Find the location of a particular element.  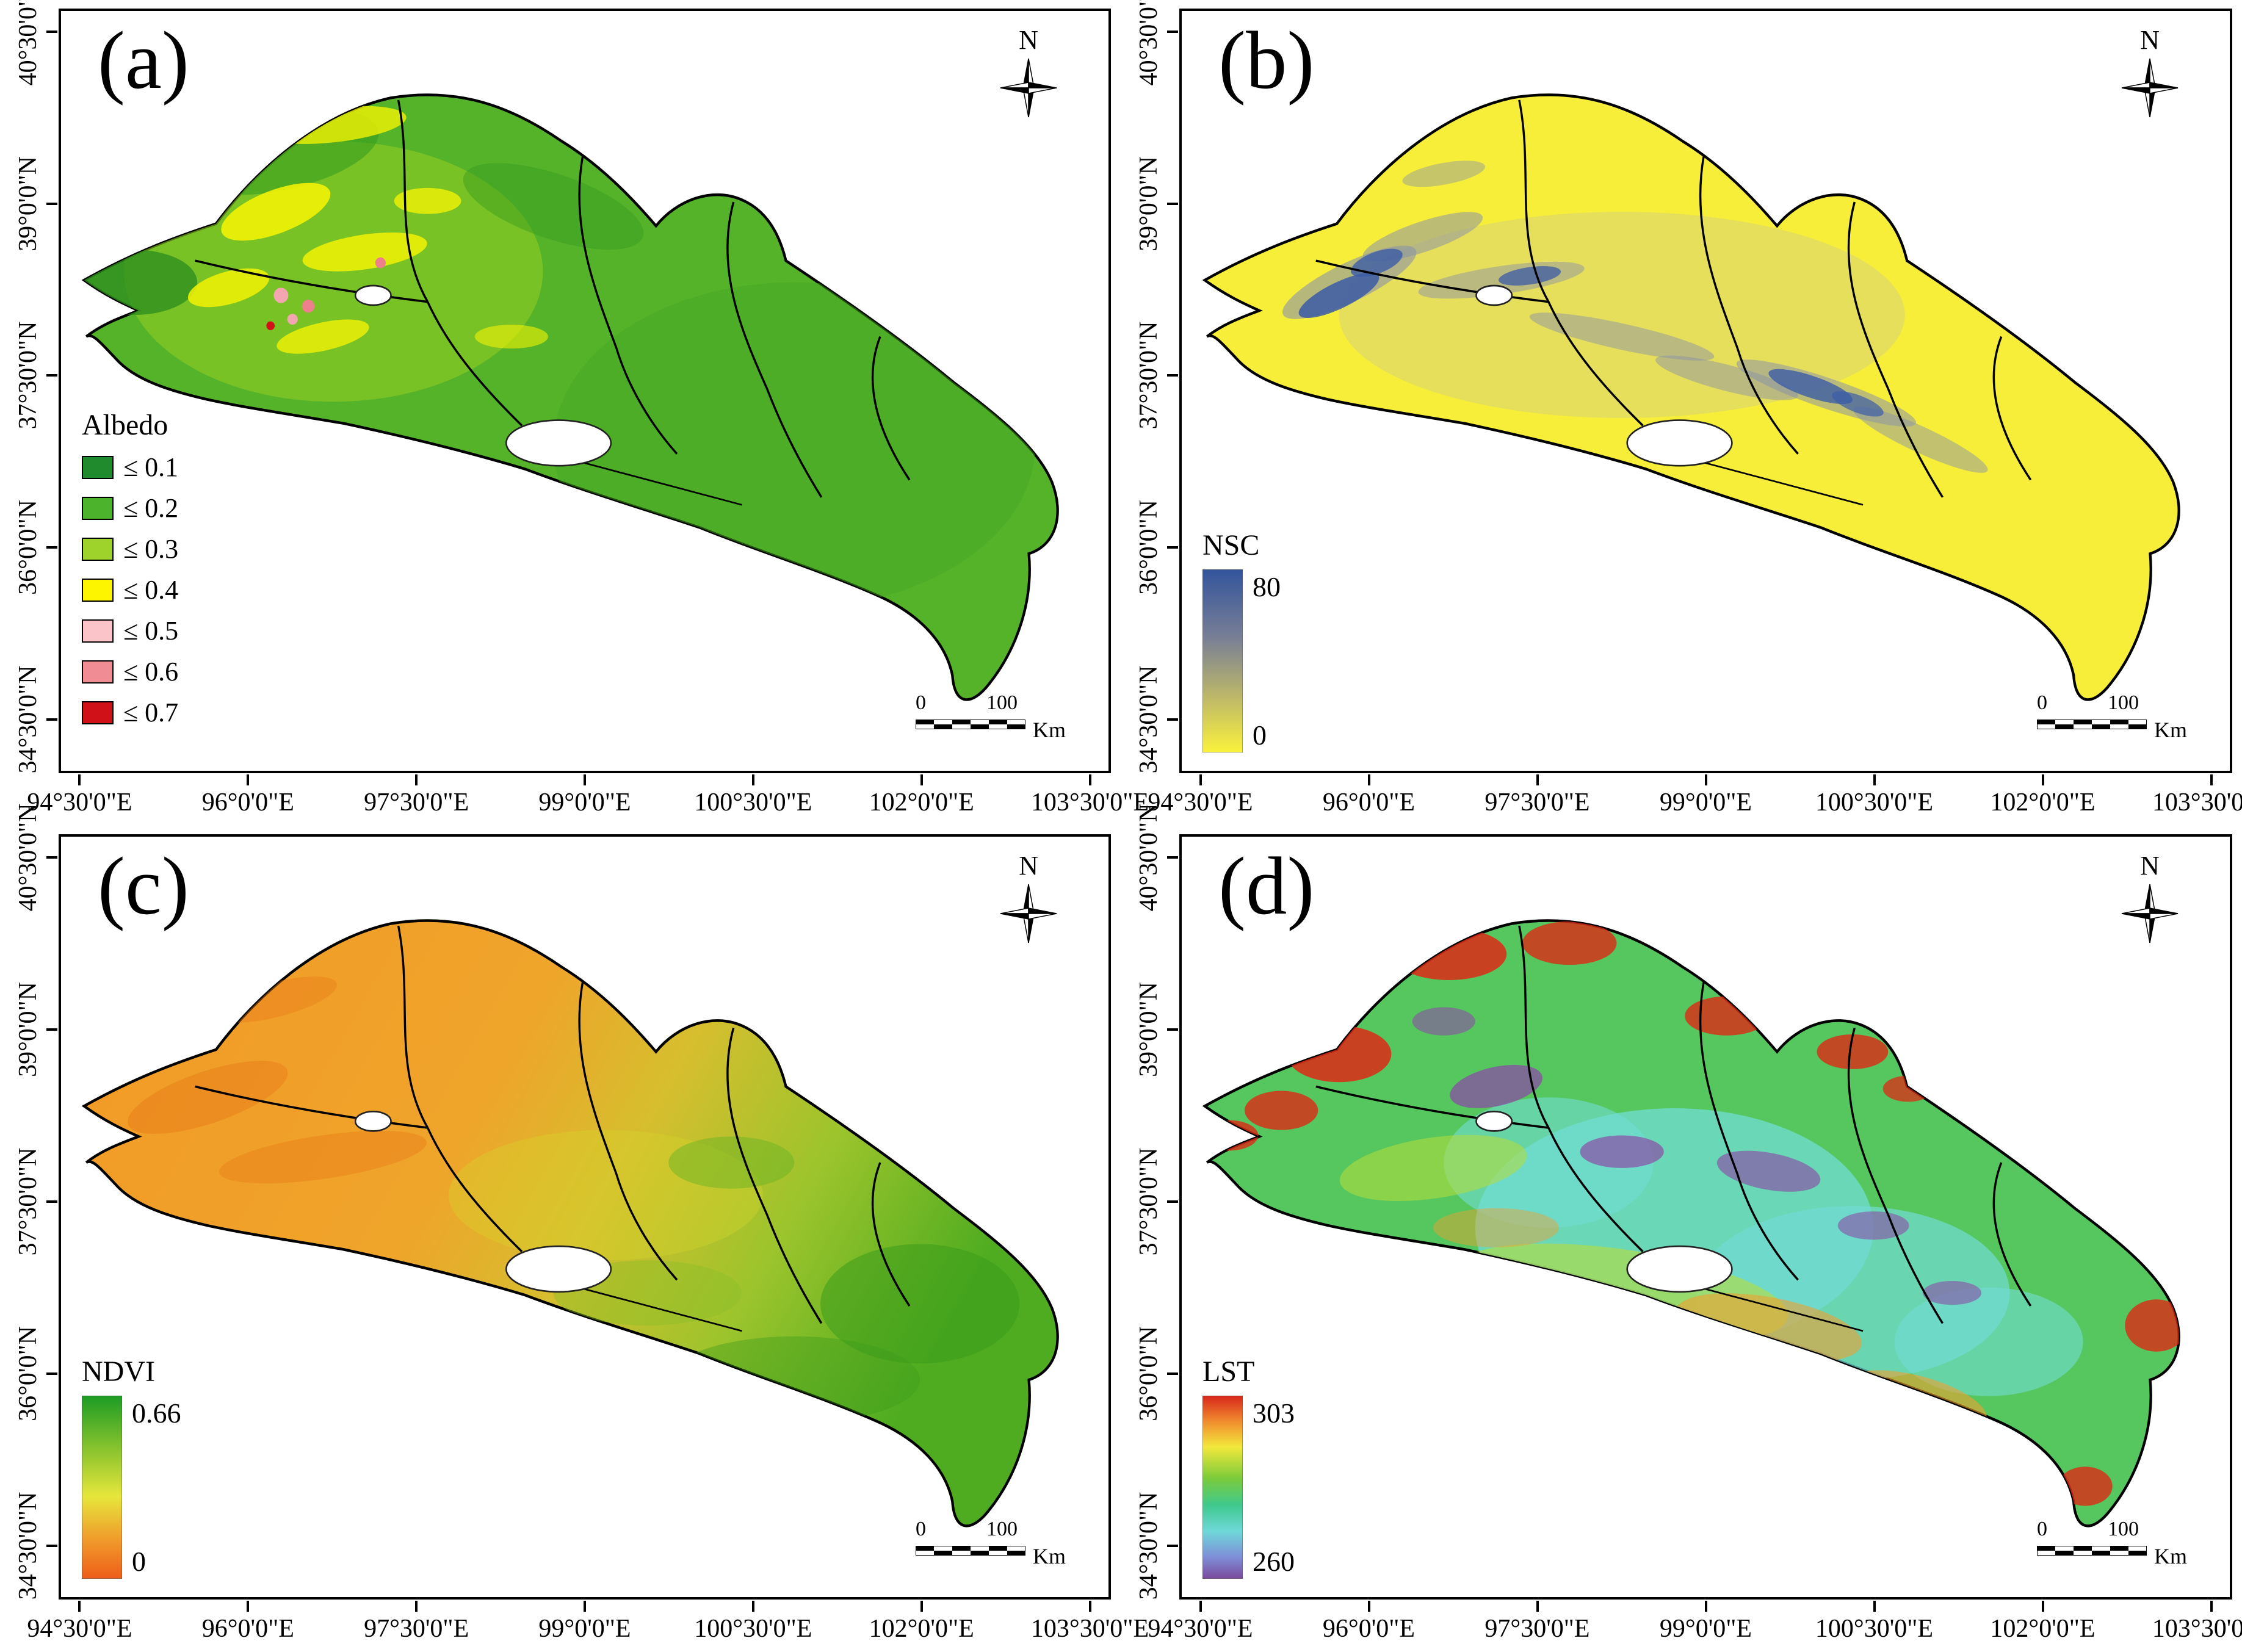

legend-class-label: ≤ 0.6 is located at coordinates (151, 672).